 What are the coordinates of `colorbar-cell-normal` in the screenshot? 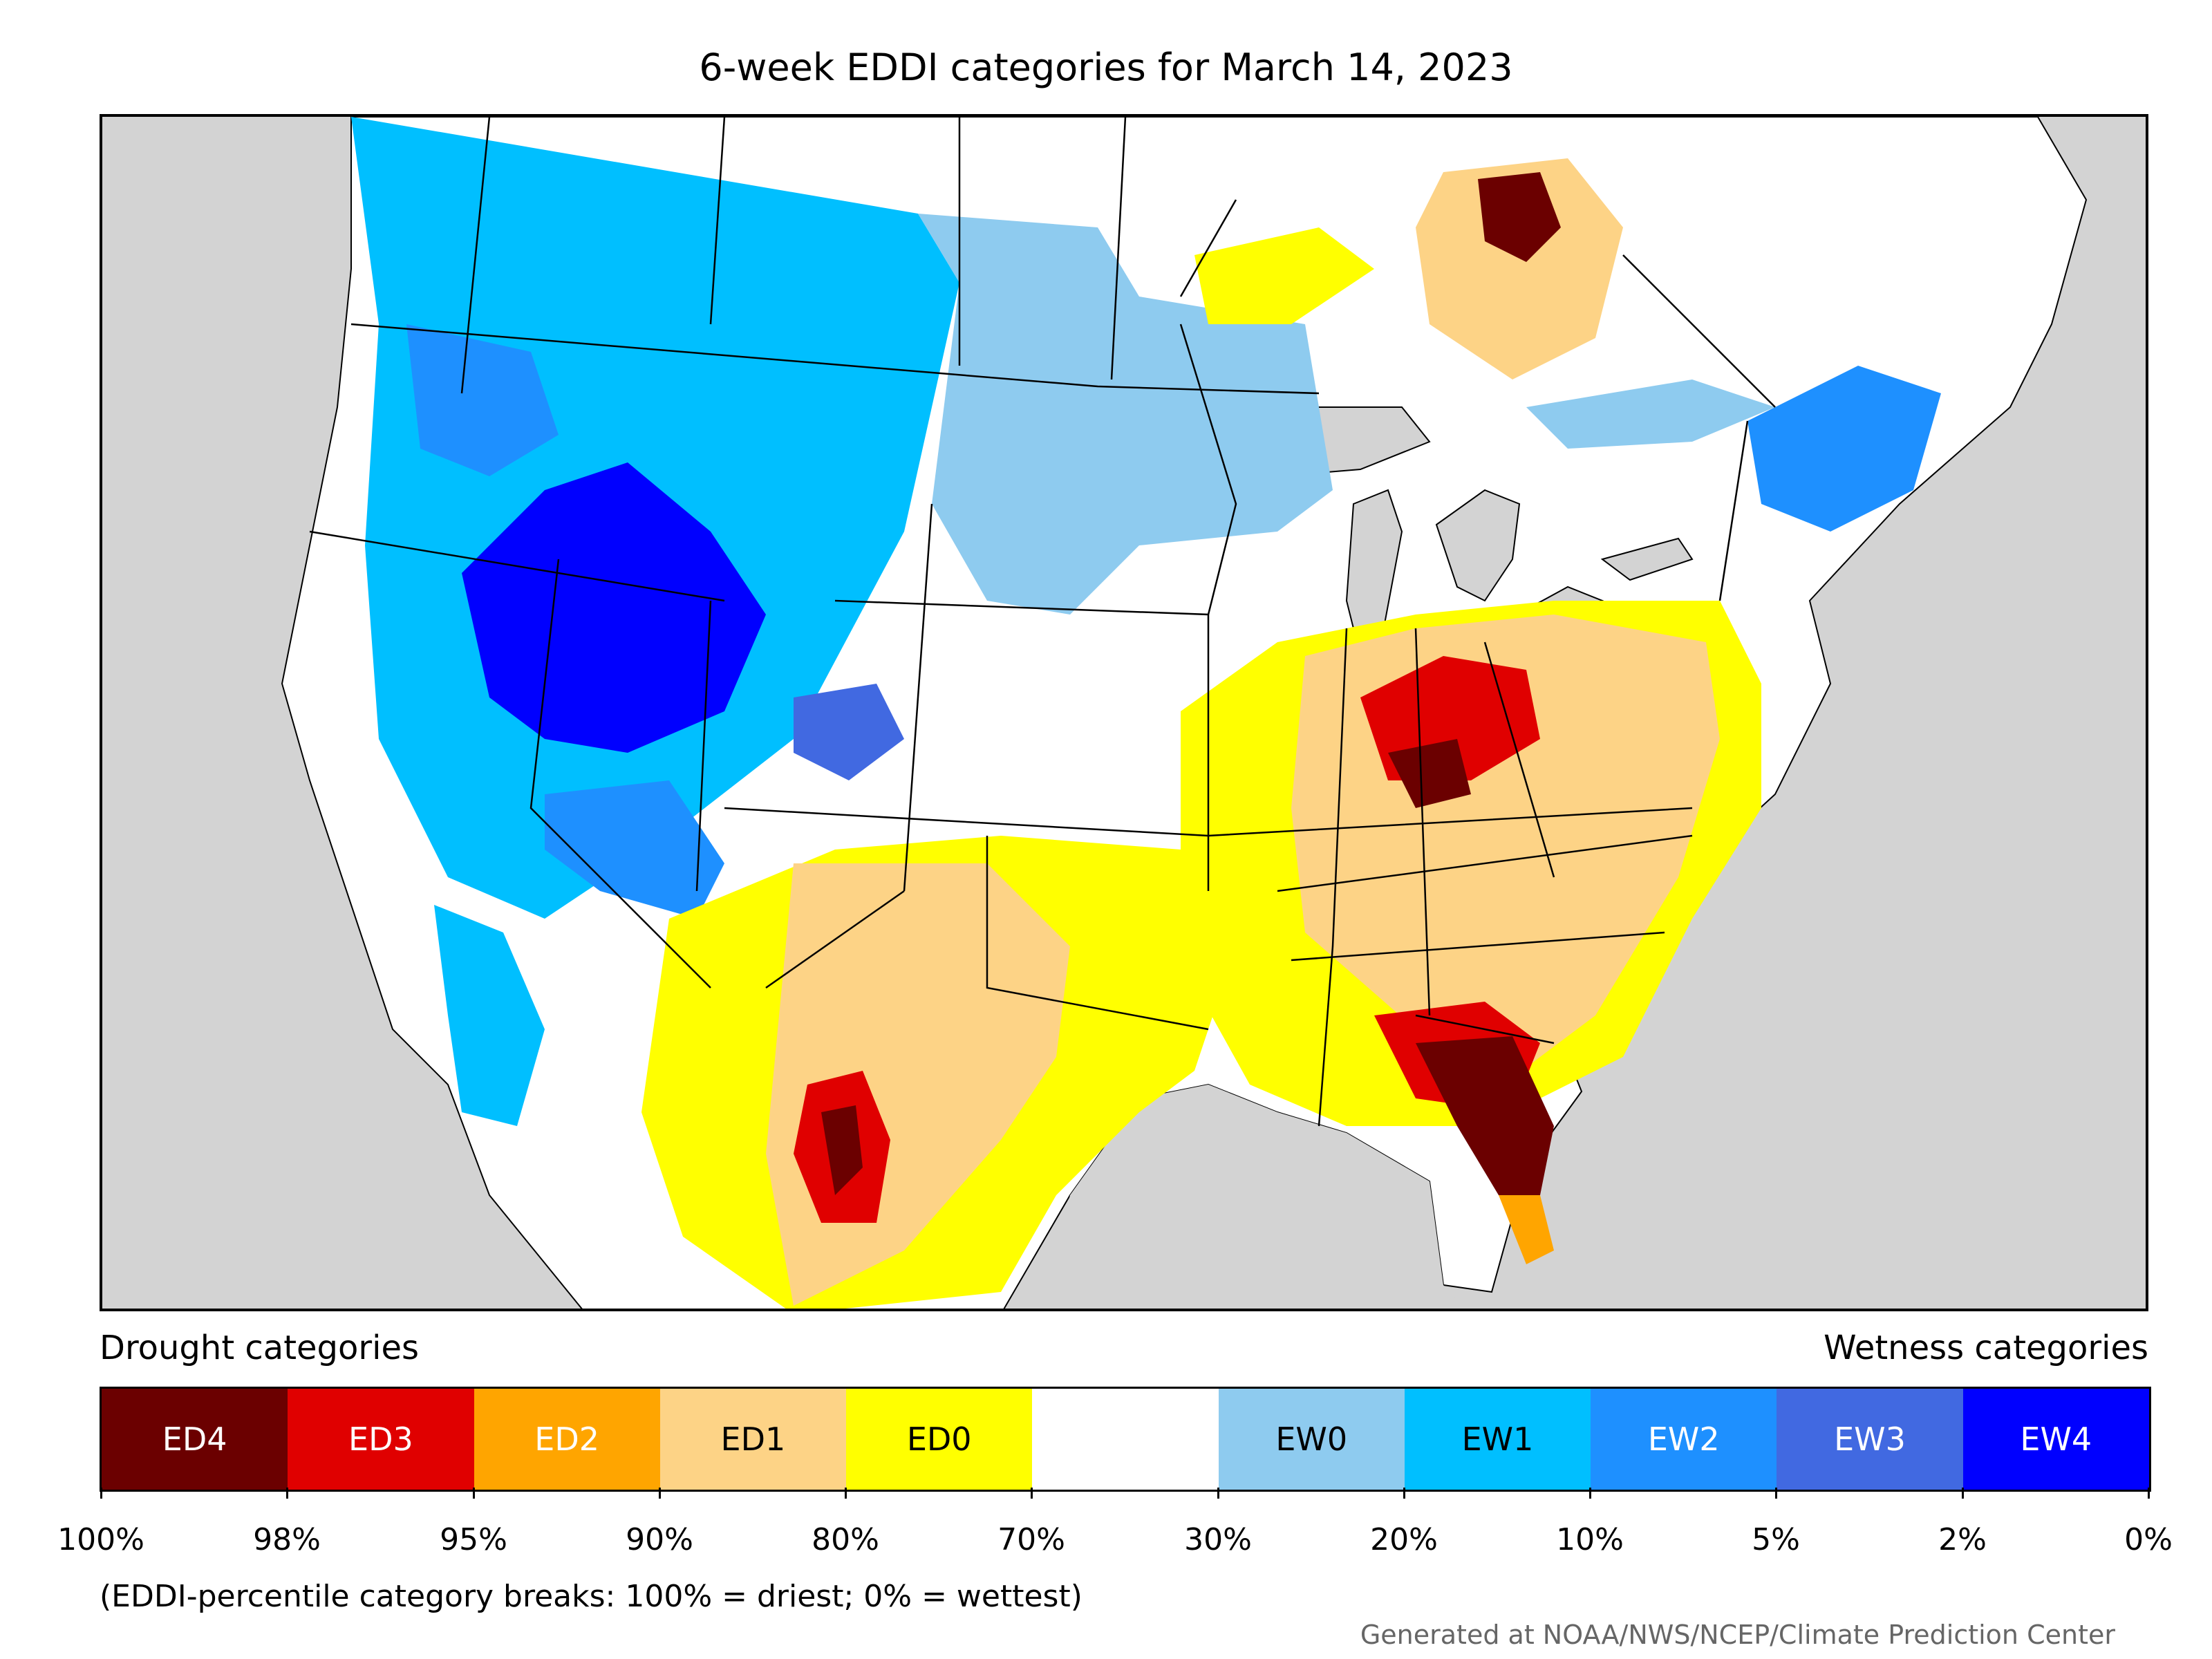 It's located at (1125, 1440).